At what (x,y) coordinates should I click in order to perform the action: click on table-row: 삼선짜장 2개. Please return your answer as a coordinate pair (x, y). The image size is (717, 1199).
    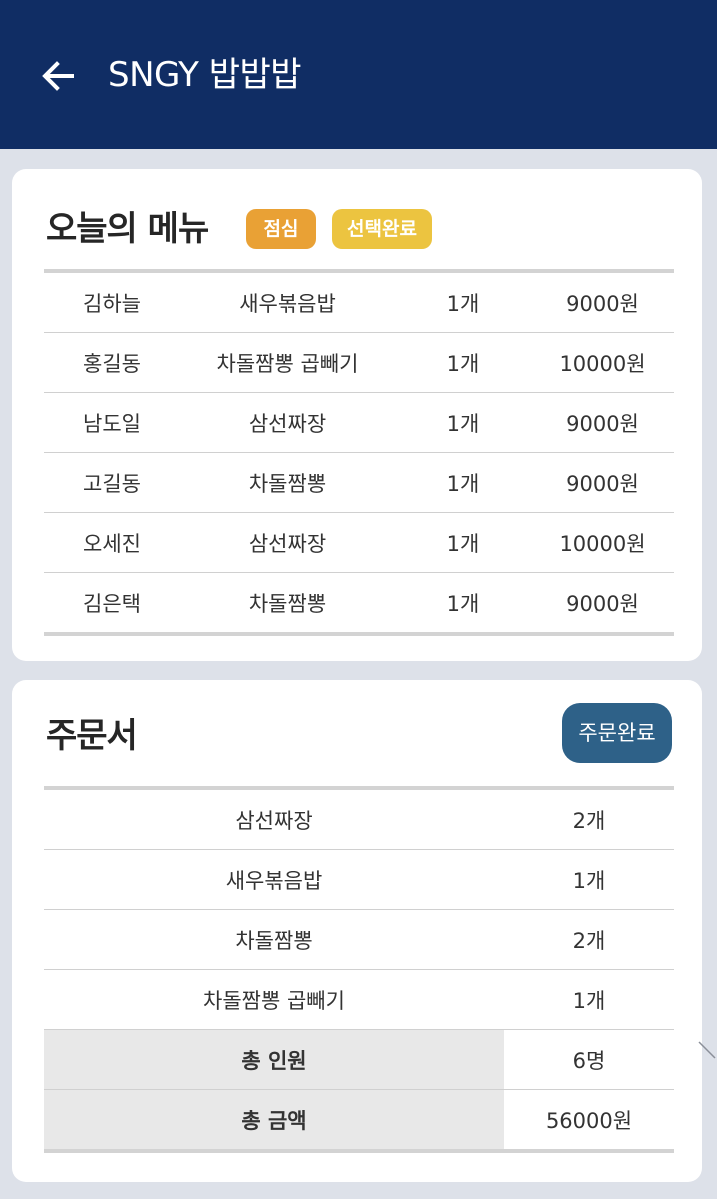
    Looking at the image, I should click on (359, 819).